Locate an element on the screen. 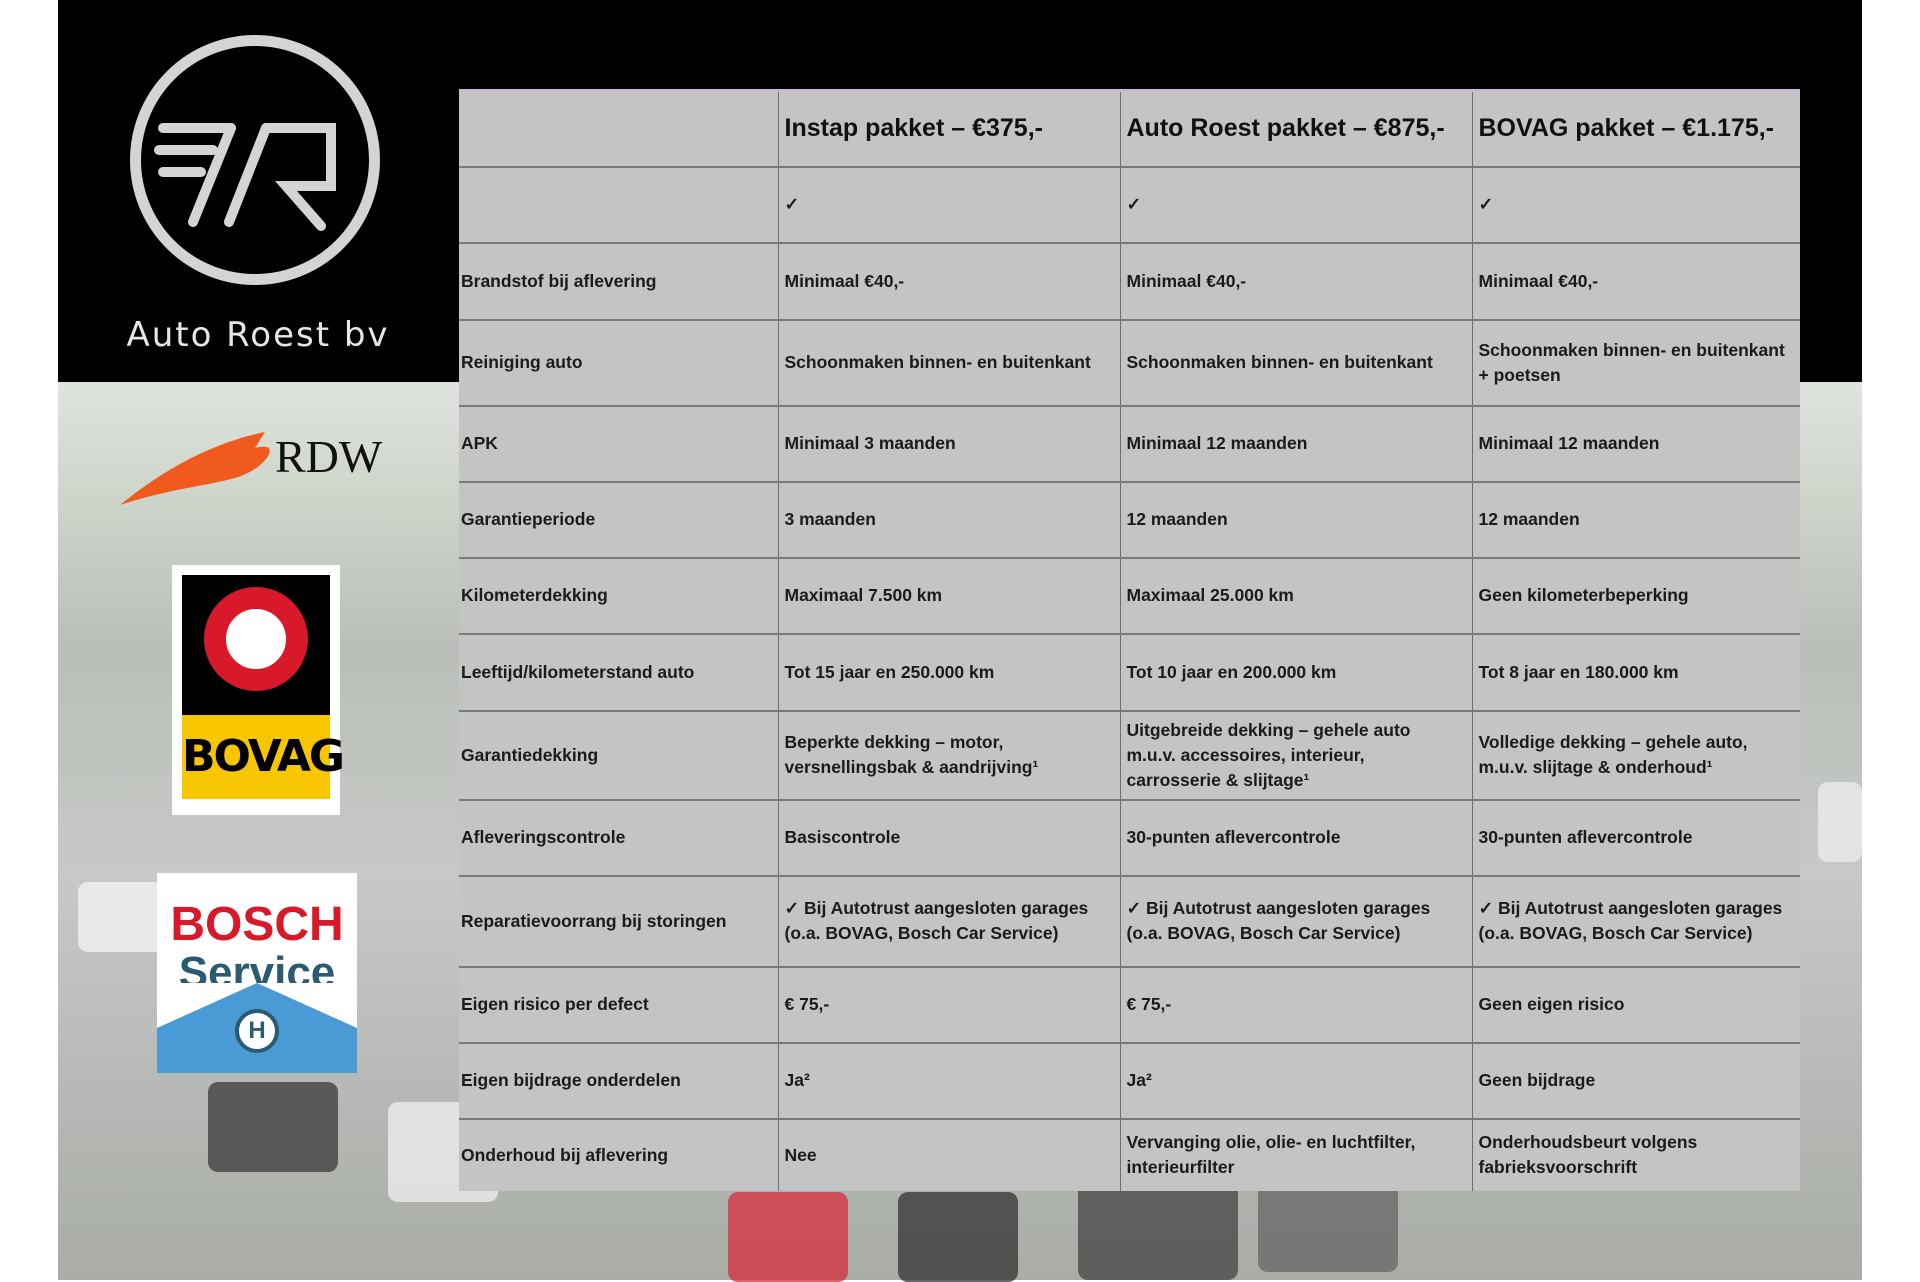 Image resolution: width=1920 pixels, height=1282 pixels. table-row: ✓ ✓ ✓ is located at coordinates (1129, 204).